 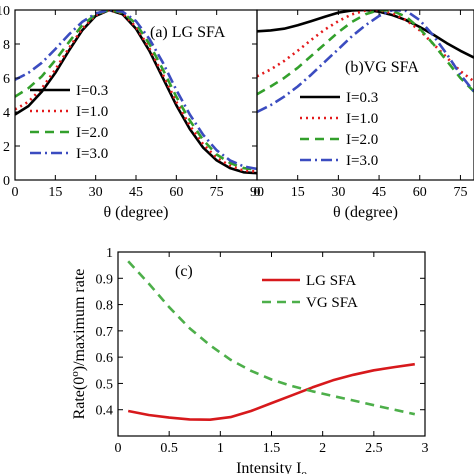 What do you see at coordinates (6, 113) in the screenshot?
I see `y-tick-label: 4` at bounding box center [6, 113].